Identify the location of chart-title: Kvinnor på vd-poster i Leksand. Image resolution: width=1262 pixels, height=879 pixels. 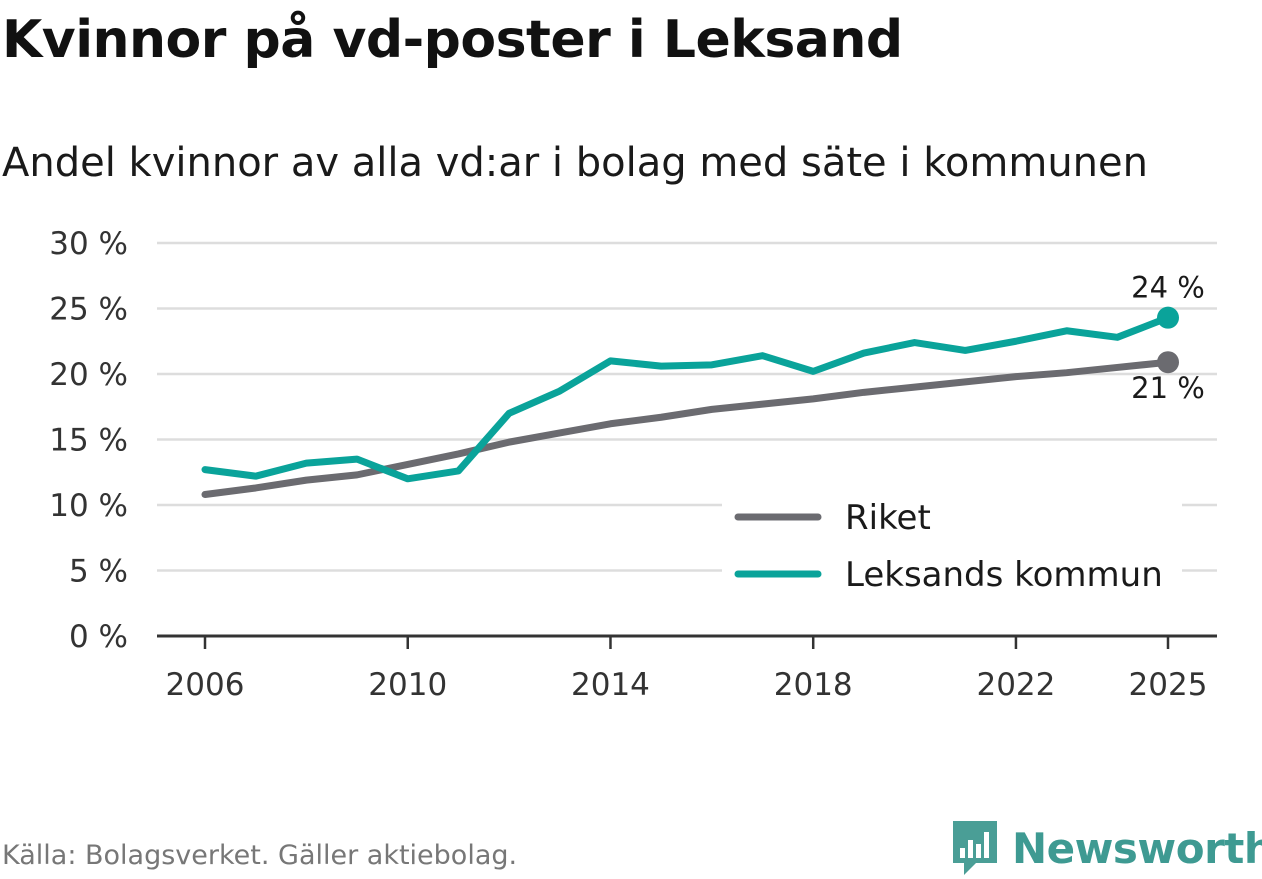
(452, 40).